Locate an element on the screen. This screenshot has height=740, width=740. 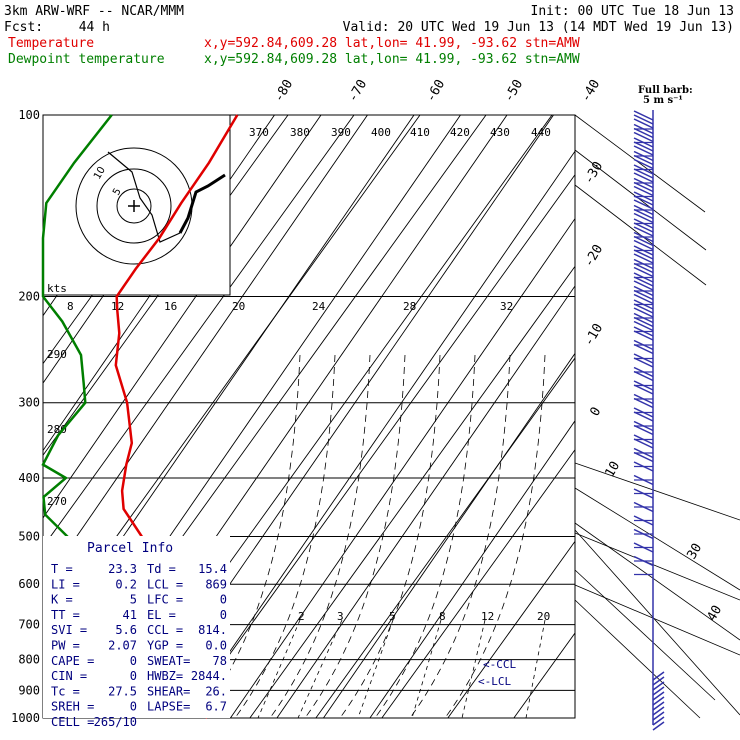
parcel-field-value: 6.7 is located at coordinates (216, 707).